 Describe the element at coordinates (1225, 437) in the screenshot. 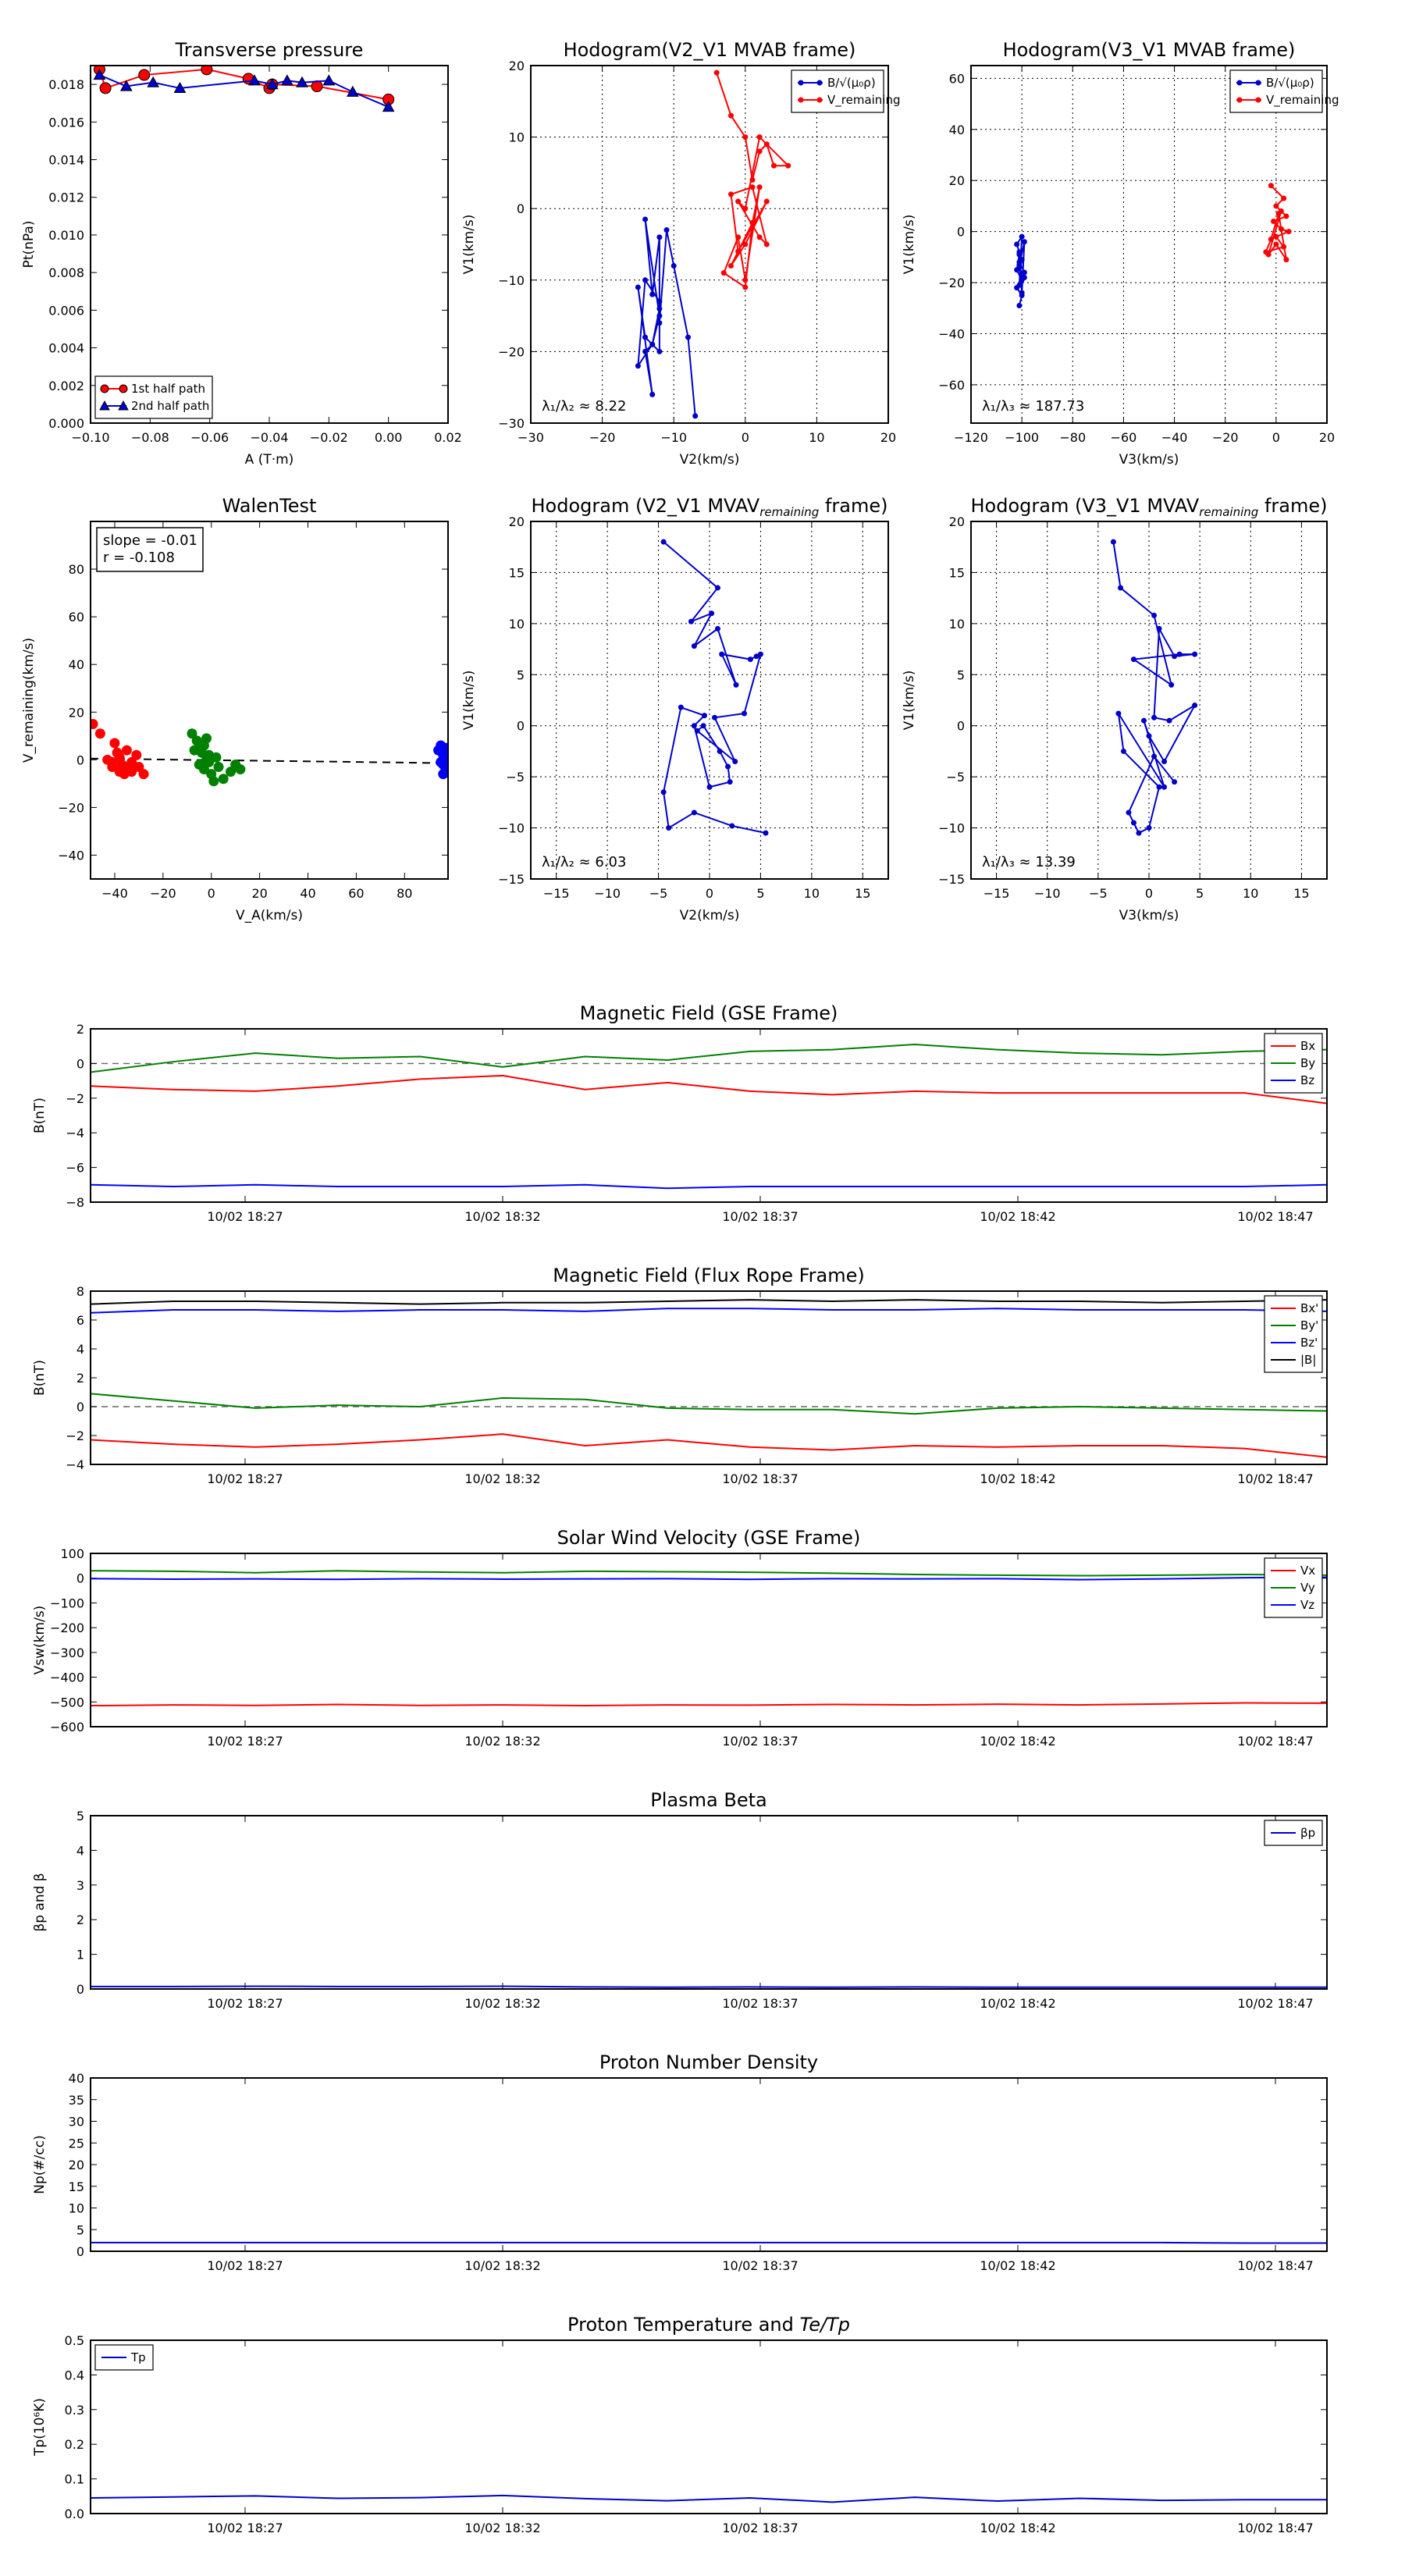

I see `x-tick-label: −20` at that location.